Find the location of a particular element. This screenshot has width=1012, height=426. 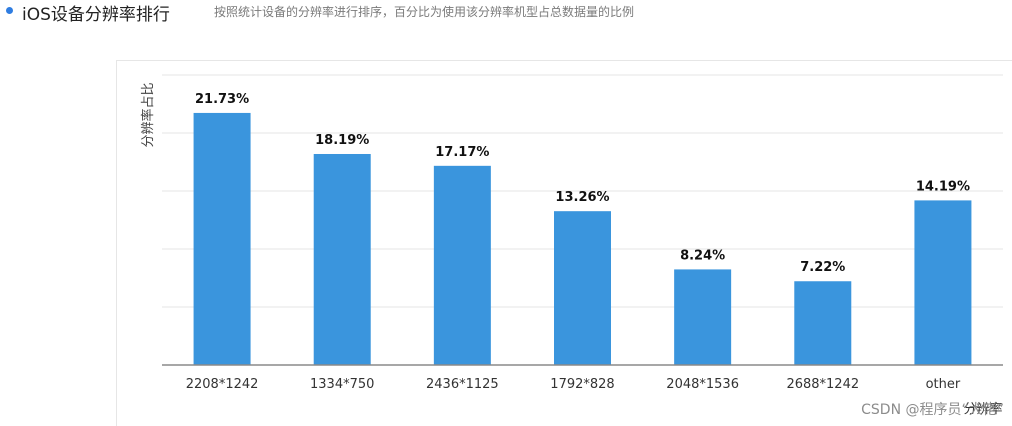

bar-other is located at coordinates (943, 282).